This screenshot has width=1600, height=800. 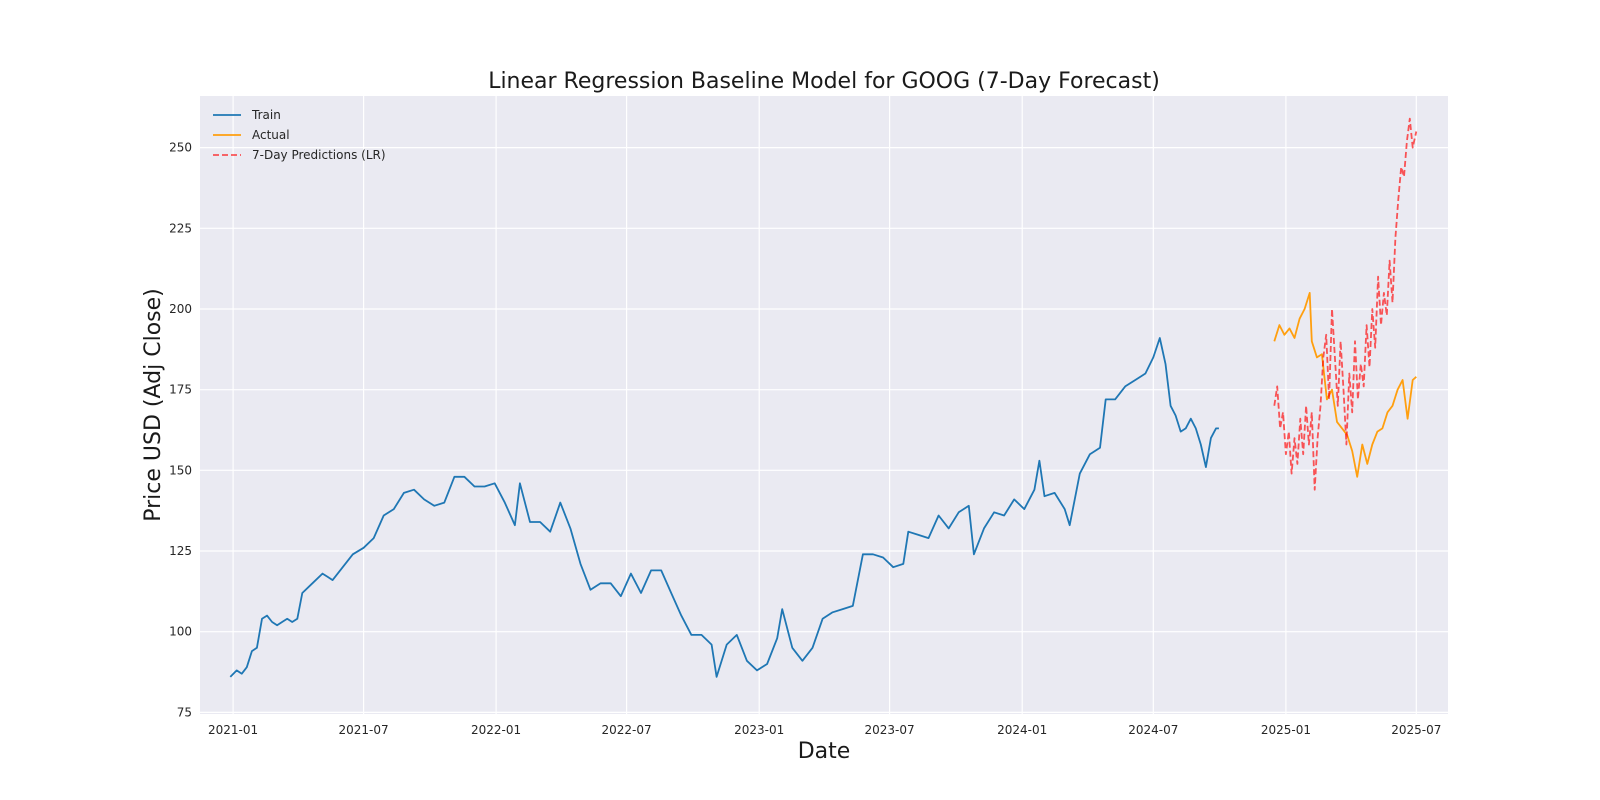 What do you see at coordinates (271, 135) in the screenshot?
I see `legend-label: Actual` at bounding box center [271, 135].